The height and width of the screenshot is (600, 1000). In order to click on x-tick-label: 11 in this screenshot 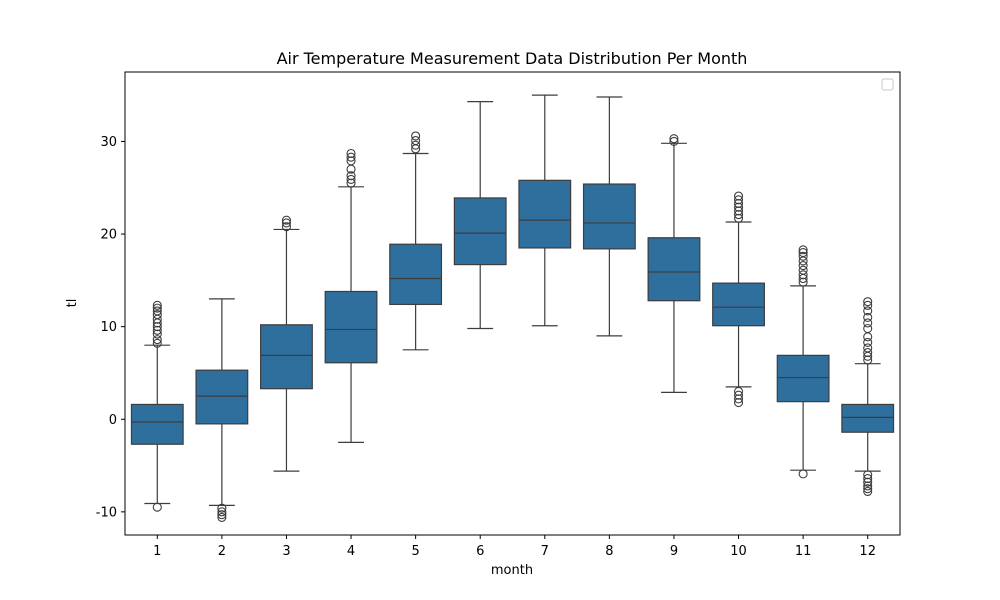, I will do `click(803, 551)`.